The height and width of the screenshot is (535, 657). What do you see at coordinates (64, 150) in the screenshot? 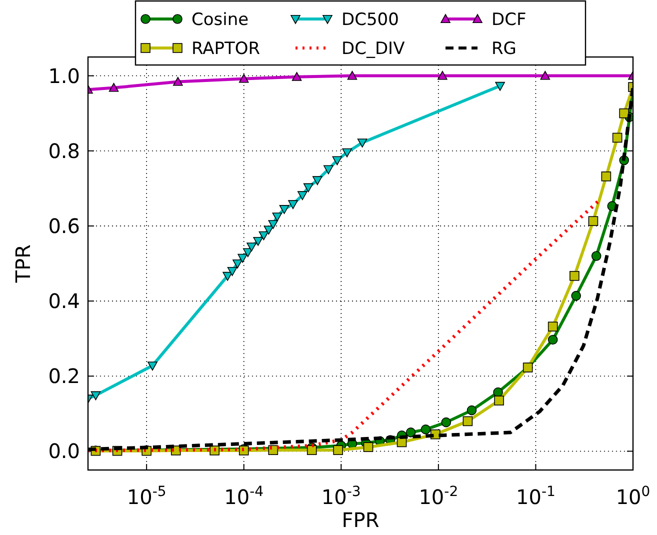
I see `y-tick-label: 0.8` at bounding box center [64, 150].